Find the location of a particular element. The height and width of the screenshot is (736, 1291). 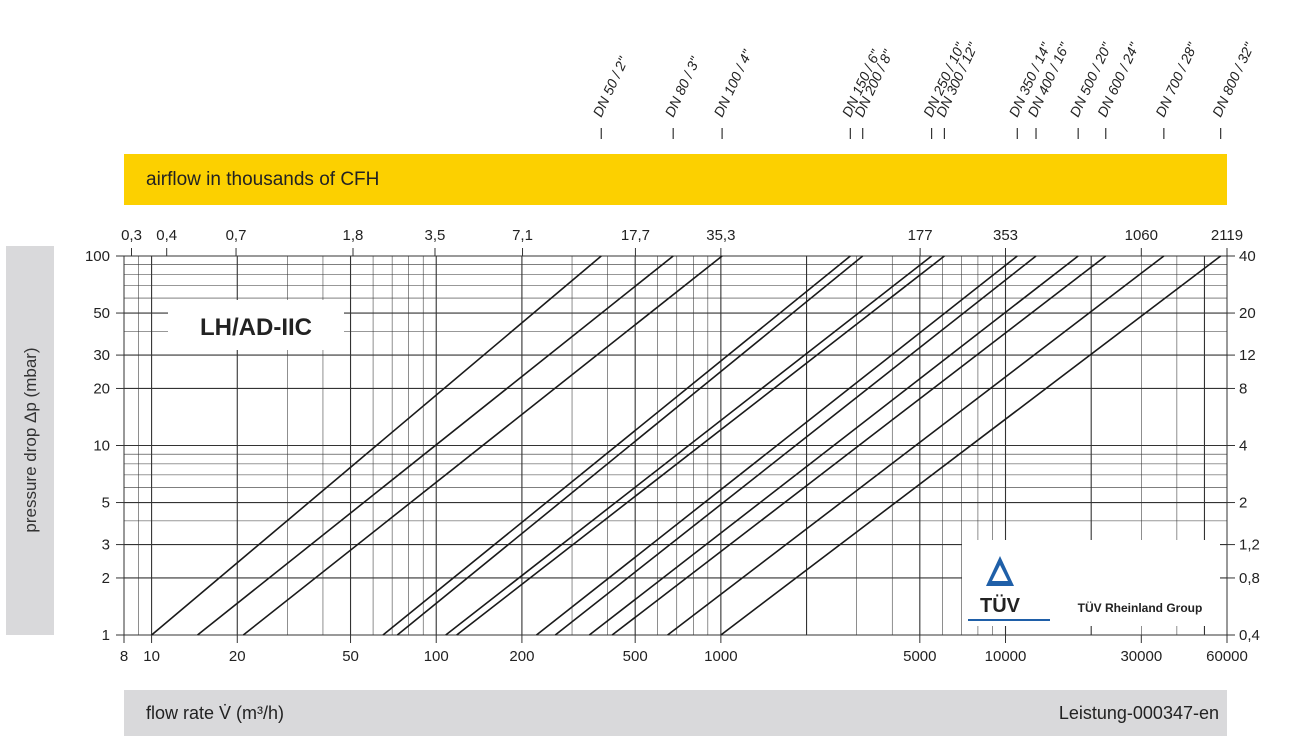

title-box is located at coordinates (256, 325).